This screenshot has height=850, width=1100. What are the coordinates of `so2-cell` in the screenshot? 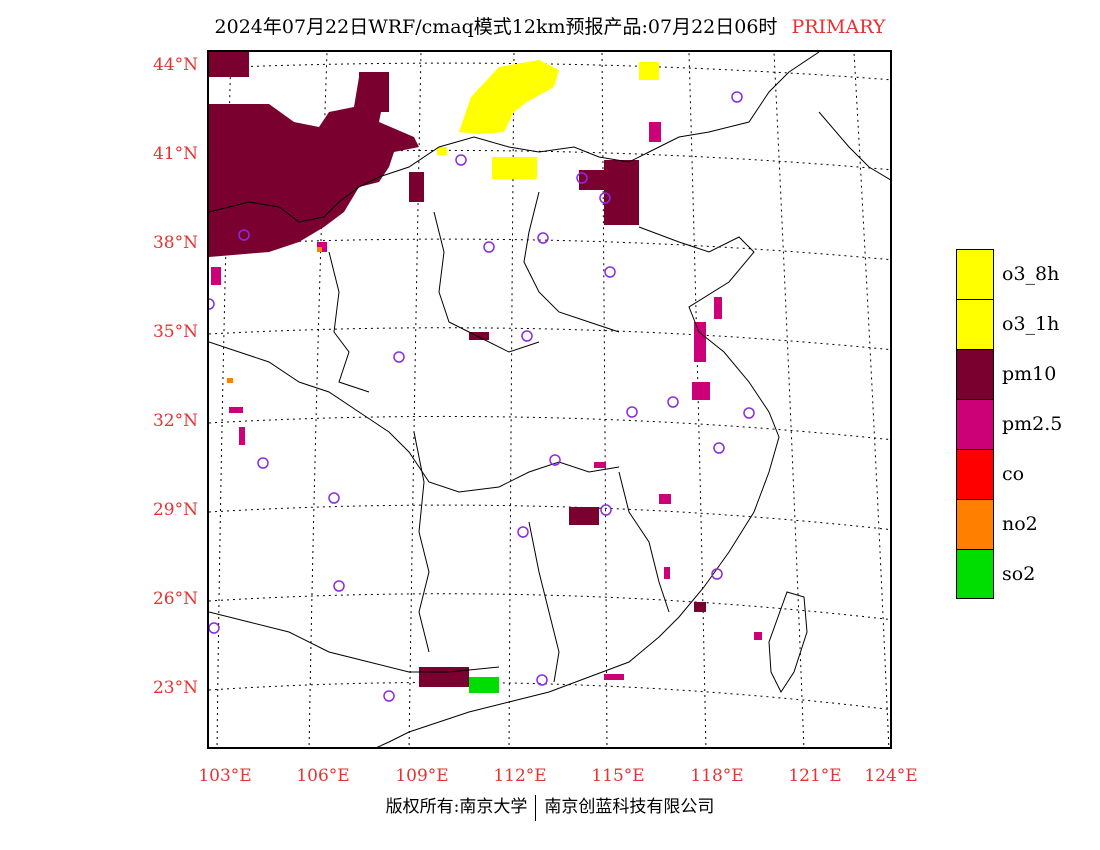 It's located at (484, 685).